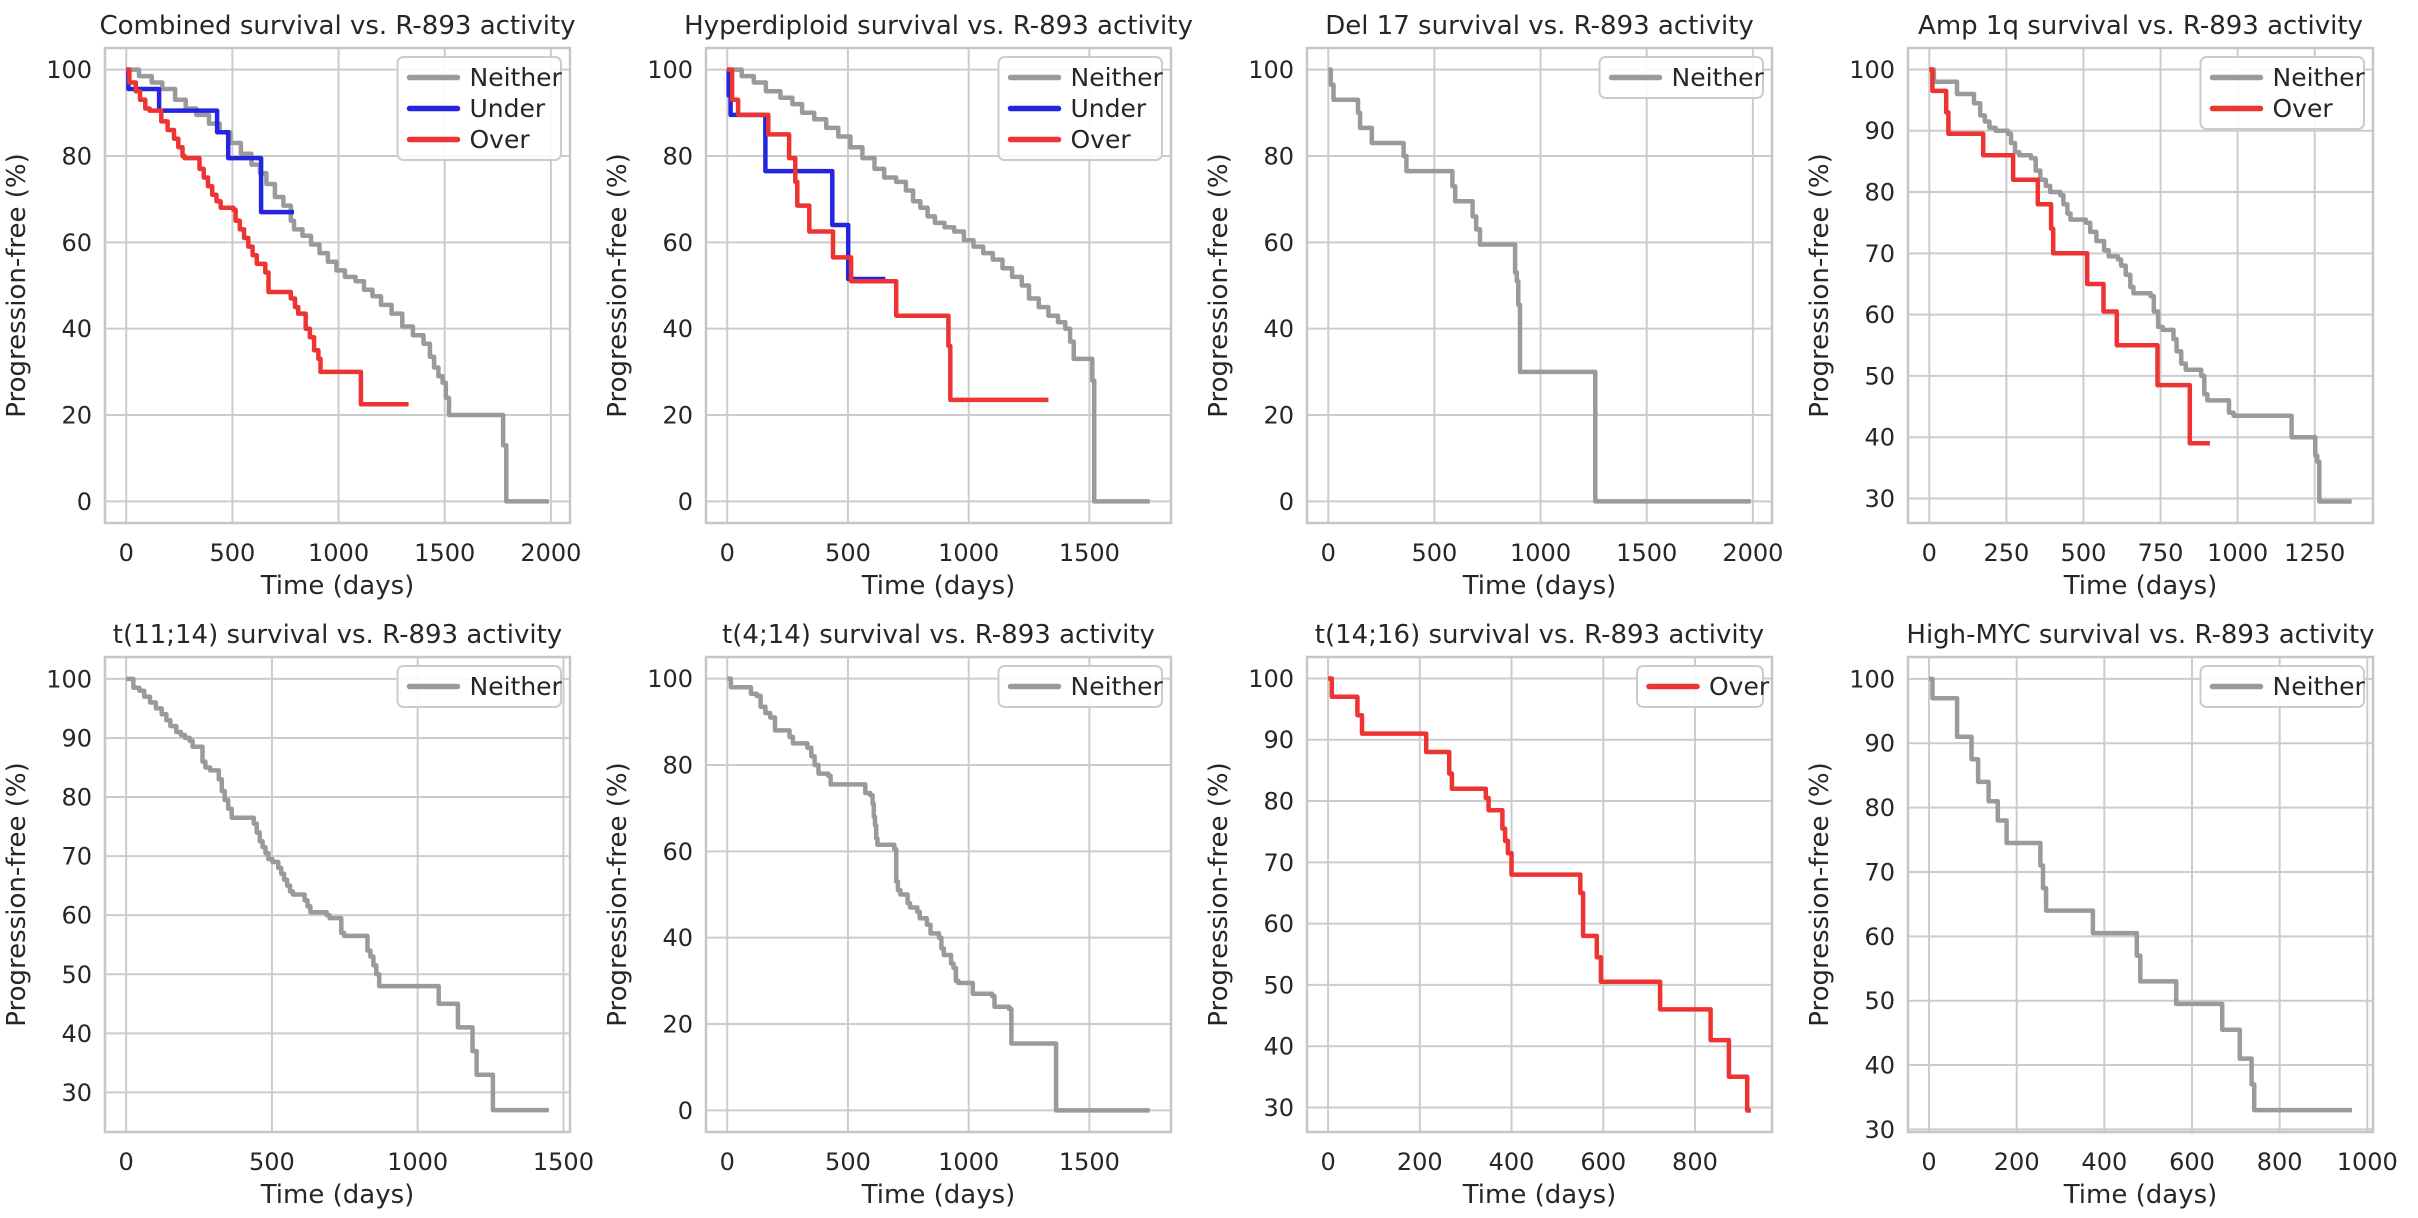  Describe the element at coordinates (550, 553) in the screenshot. I see `x-tick-label: 2000` at that location.